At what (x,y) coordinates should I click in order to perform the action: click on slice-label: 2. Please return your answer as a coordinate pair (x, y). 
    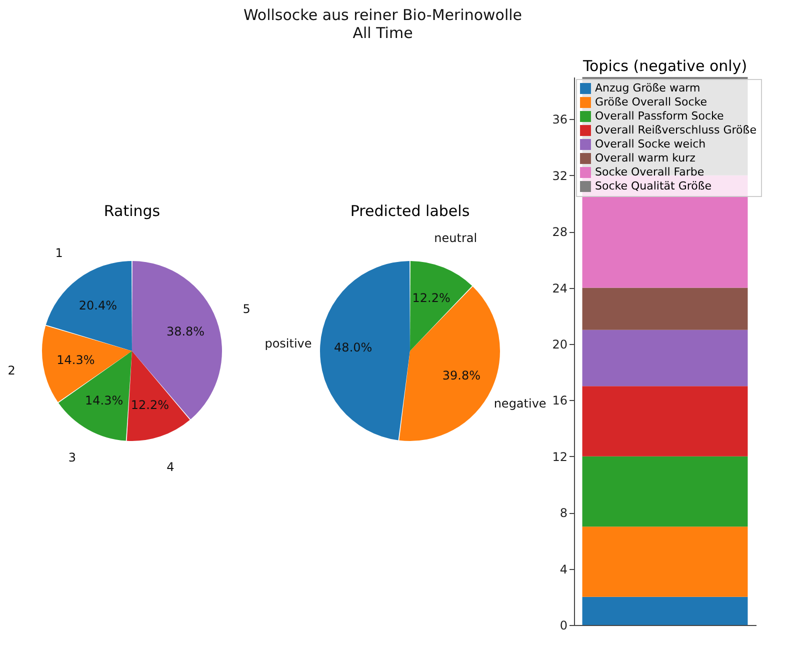
    Looking at the image, I should click on (12, 370).